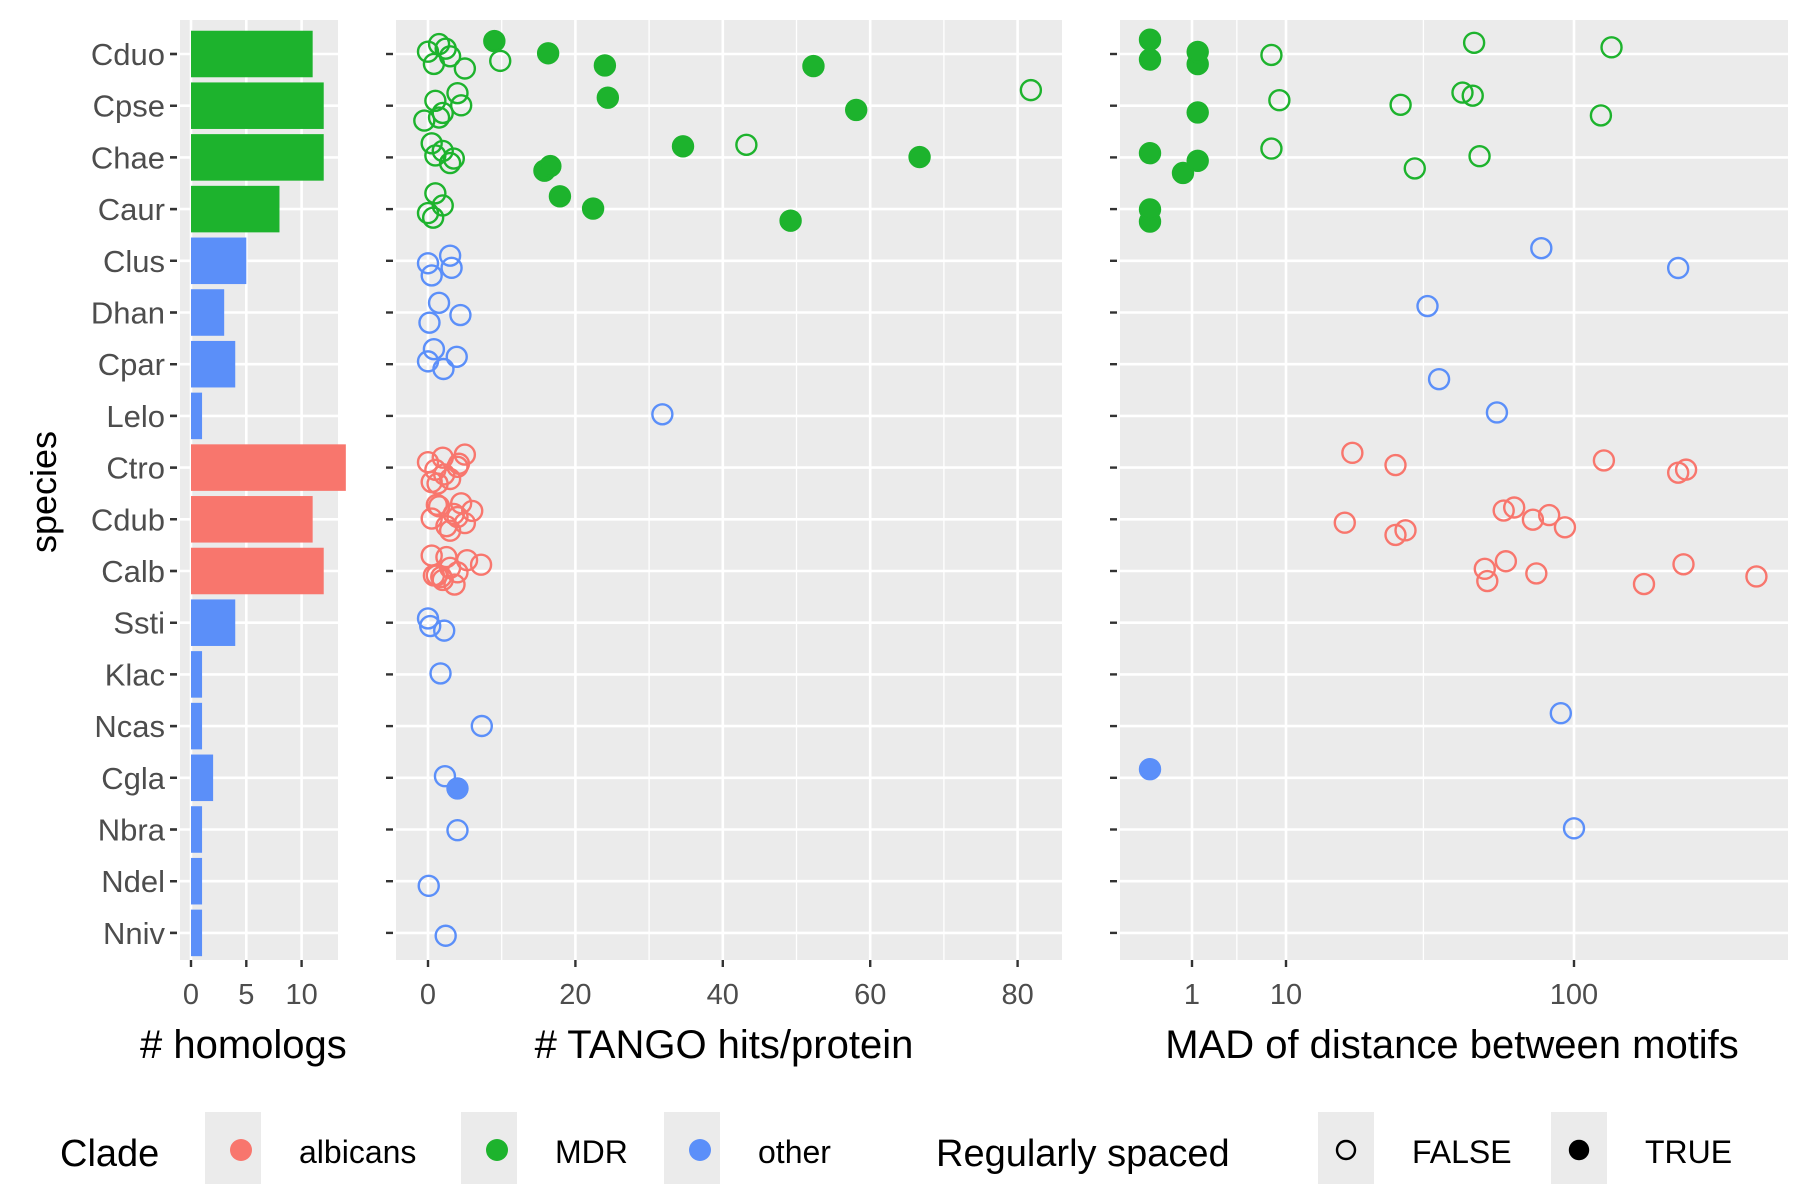  I want to click on species-label-chae: Chae, so click(128, 157).